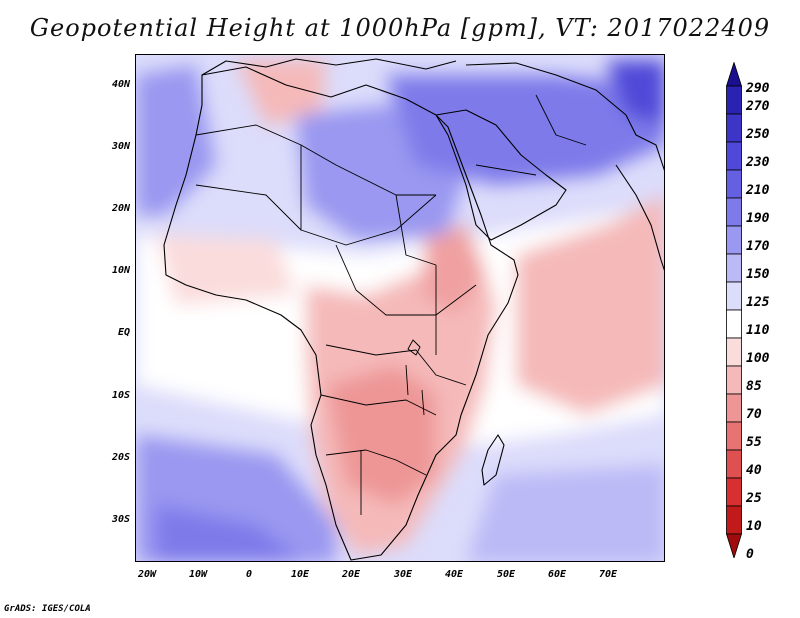 This screenshot has width=800, height=618. I want to click on colorbar-label: 190, so click(758, 218).